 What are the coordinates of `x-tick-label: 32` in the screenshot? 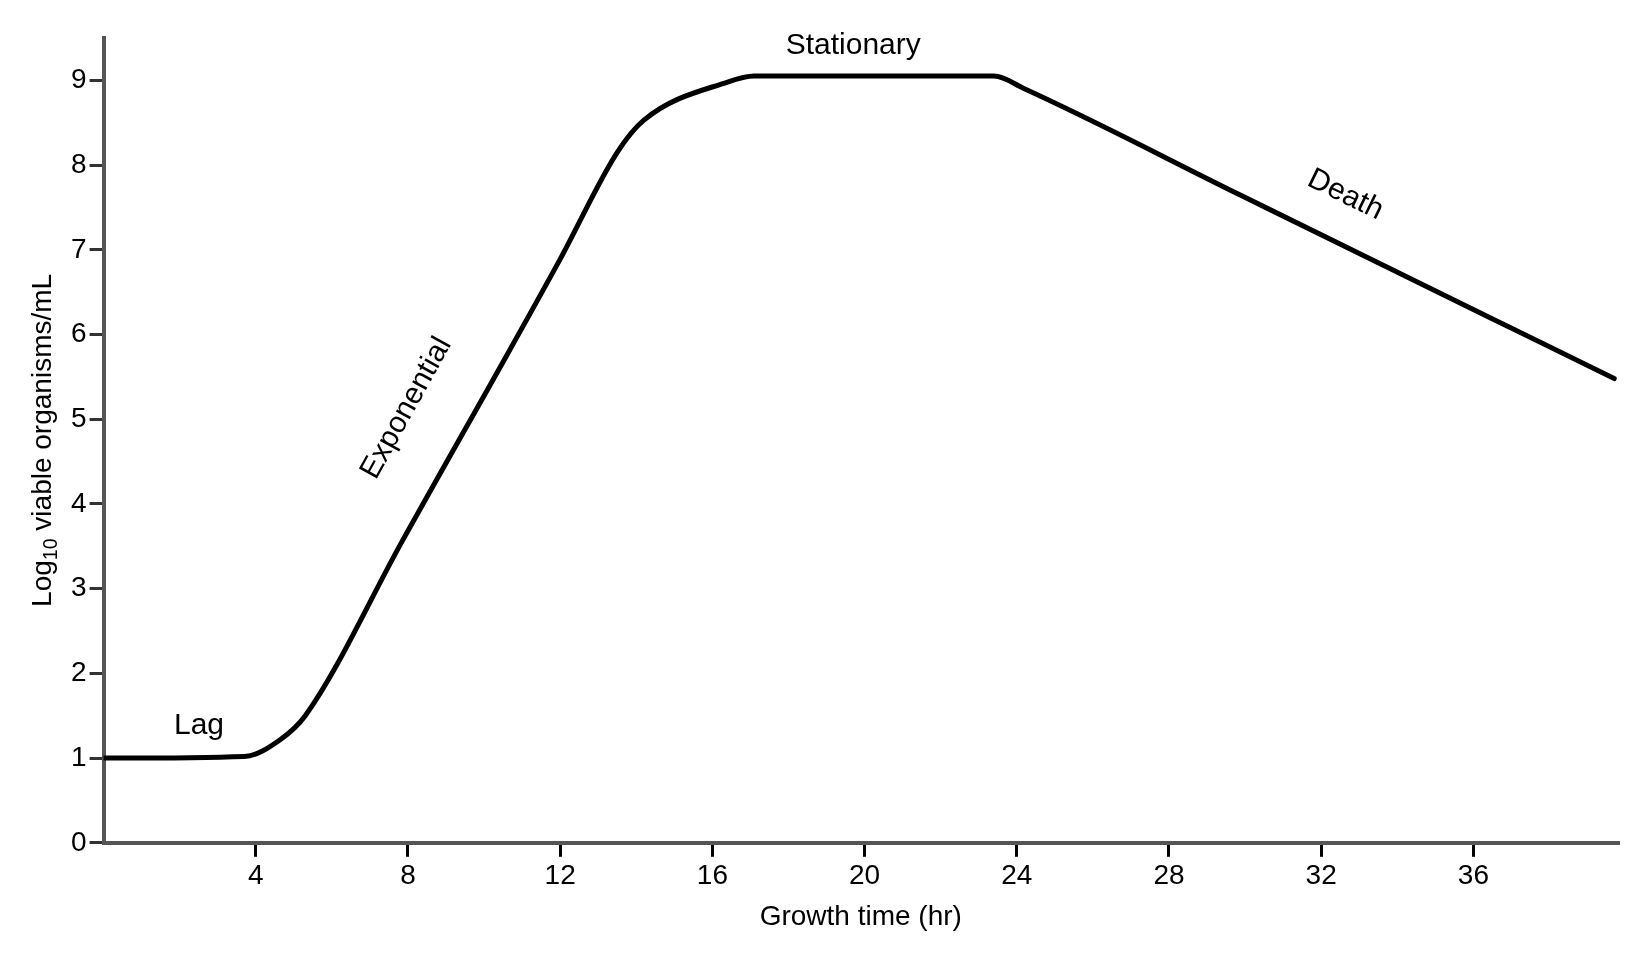 It's located at (1321, 875).